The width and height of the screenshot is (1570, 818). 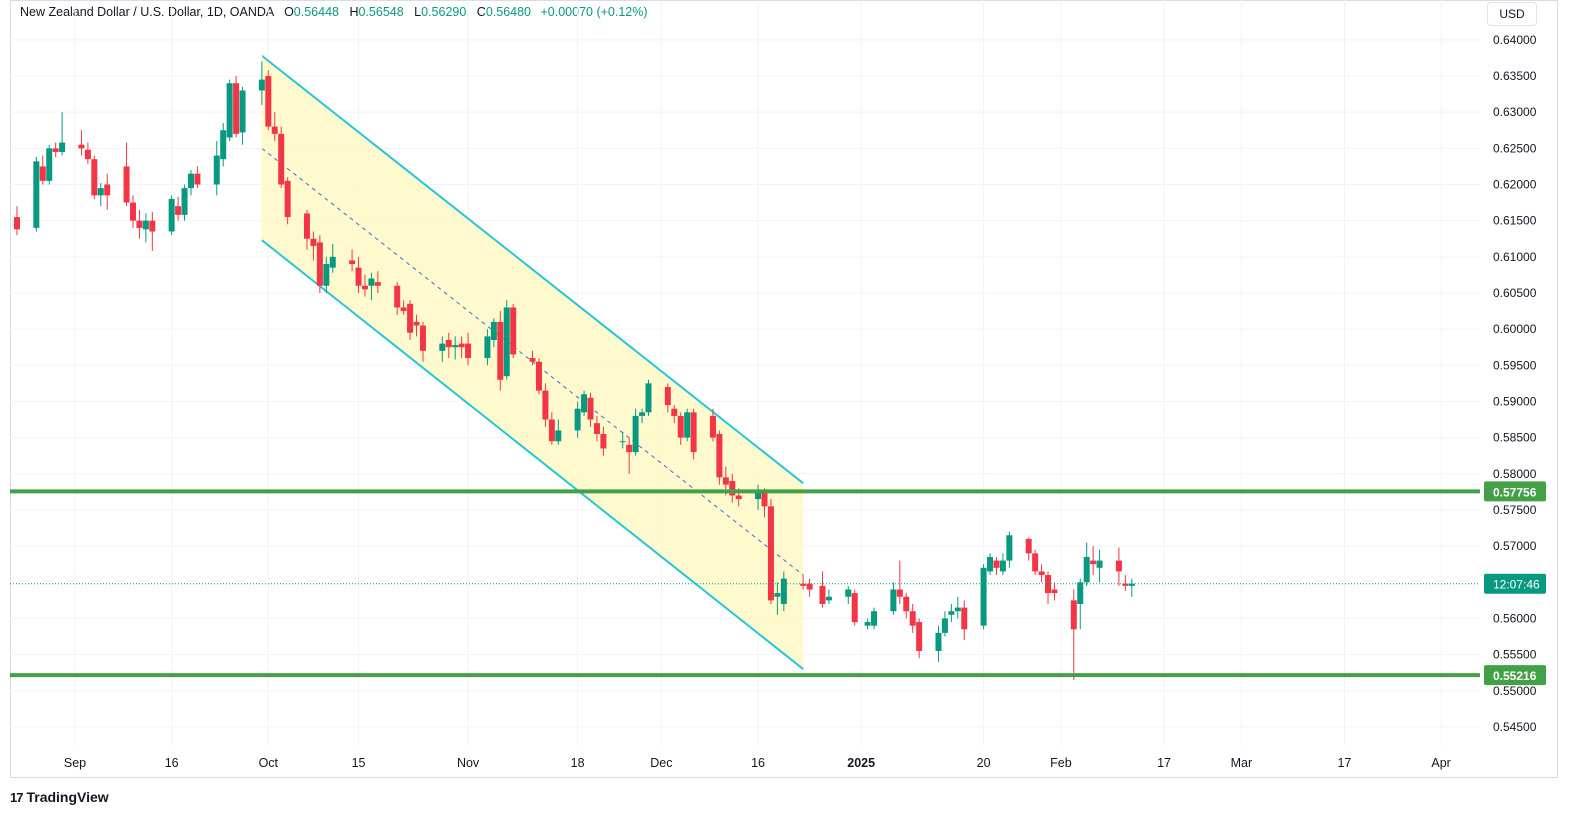 What do you see at coordinates (75, 763) in the screenshot?
I see `time-tick-label: Sep` at bounding box center [75, 763].